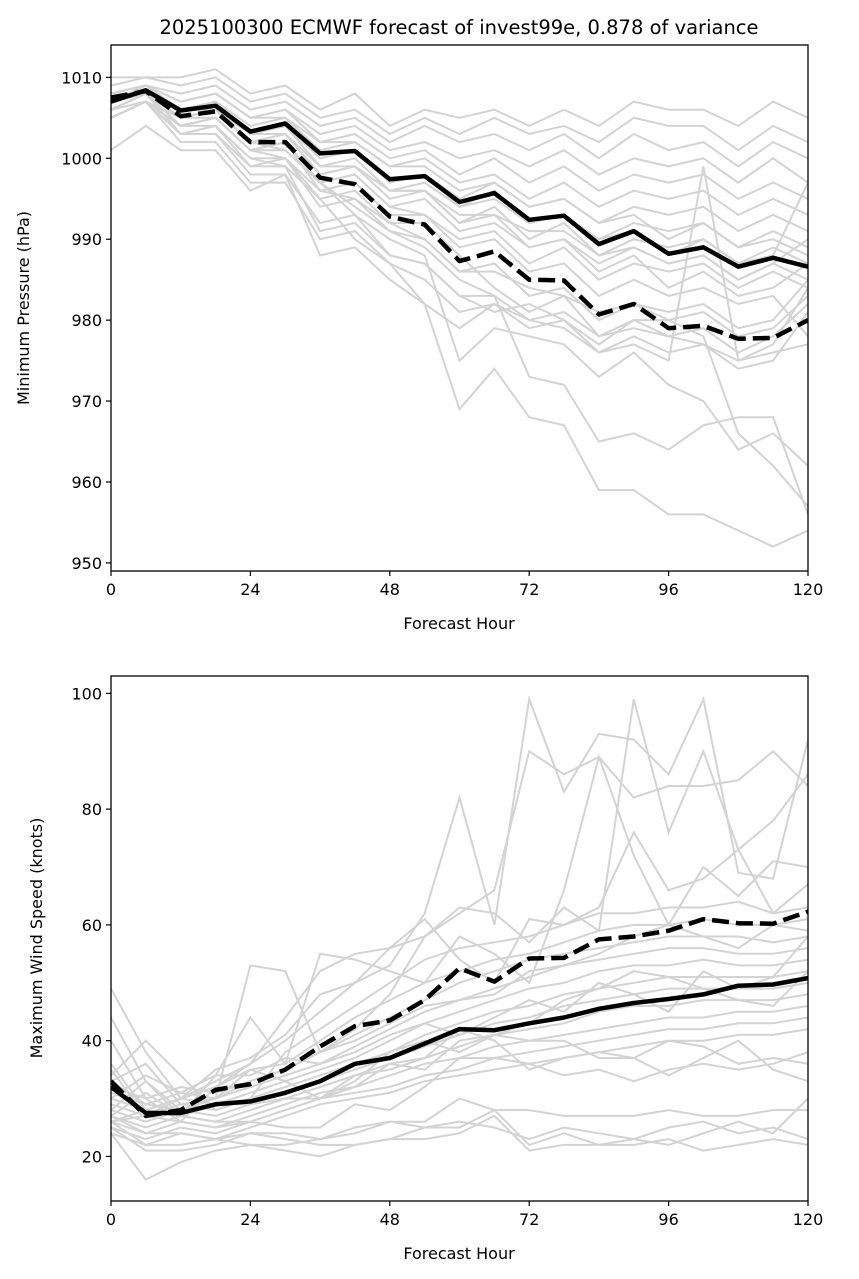 The height and width of the screenshot is (1279, 859). Describe the element at coordinates (529, 589) in the screenshot. I see `pressure-x-tick-label: 72` at that location.